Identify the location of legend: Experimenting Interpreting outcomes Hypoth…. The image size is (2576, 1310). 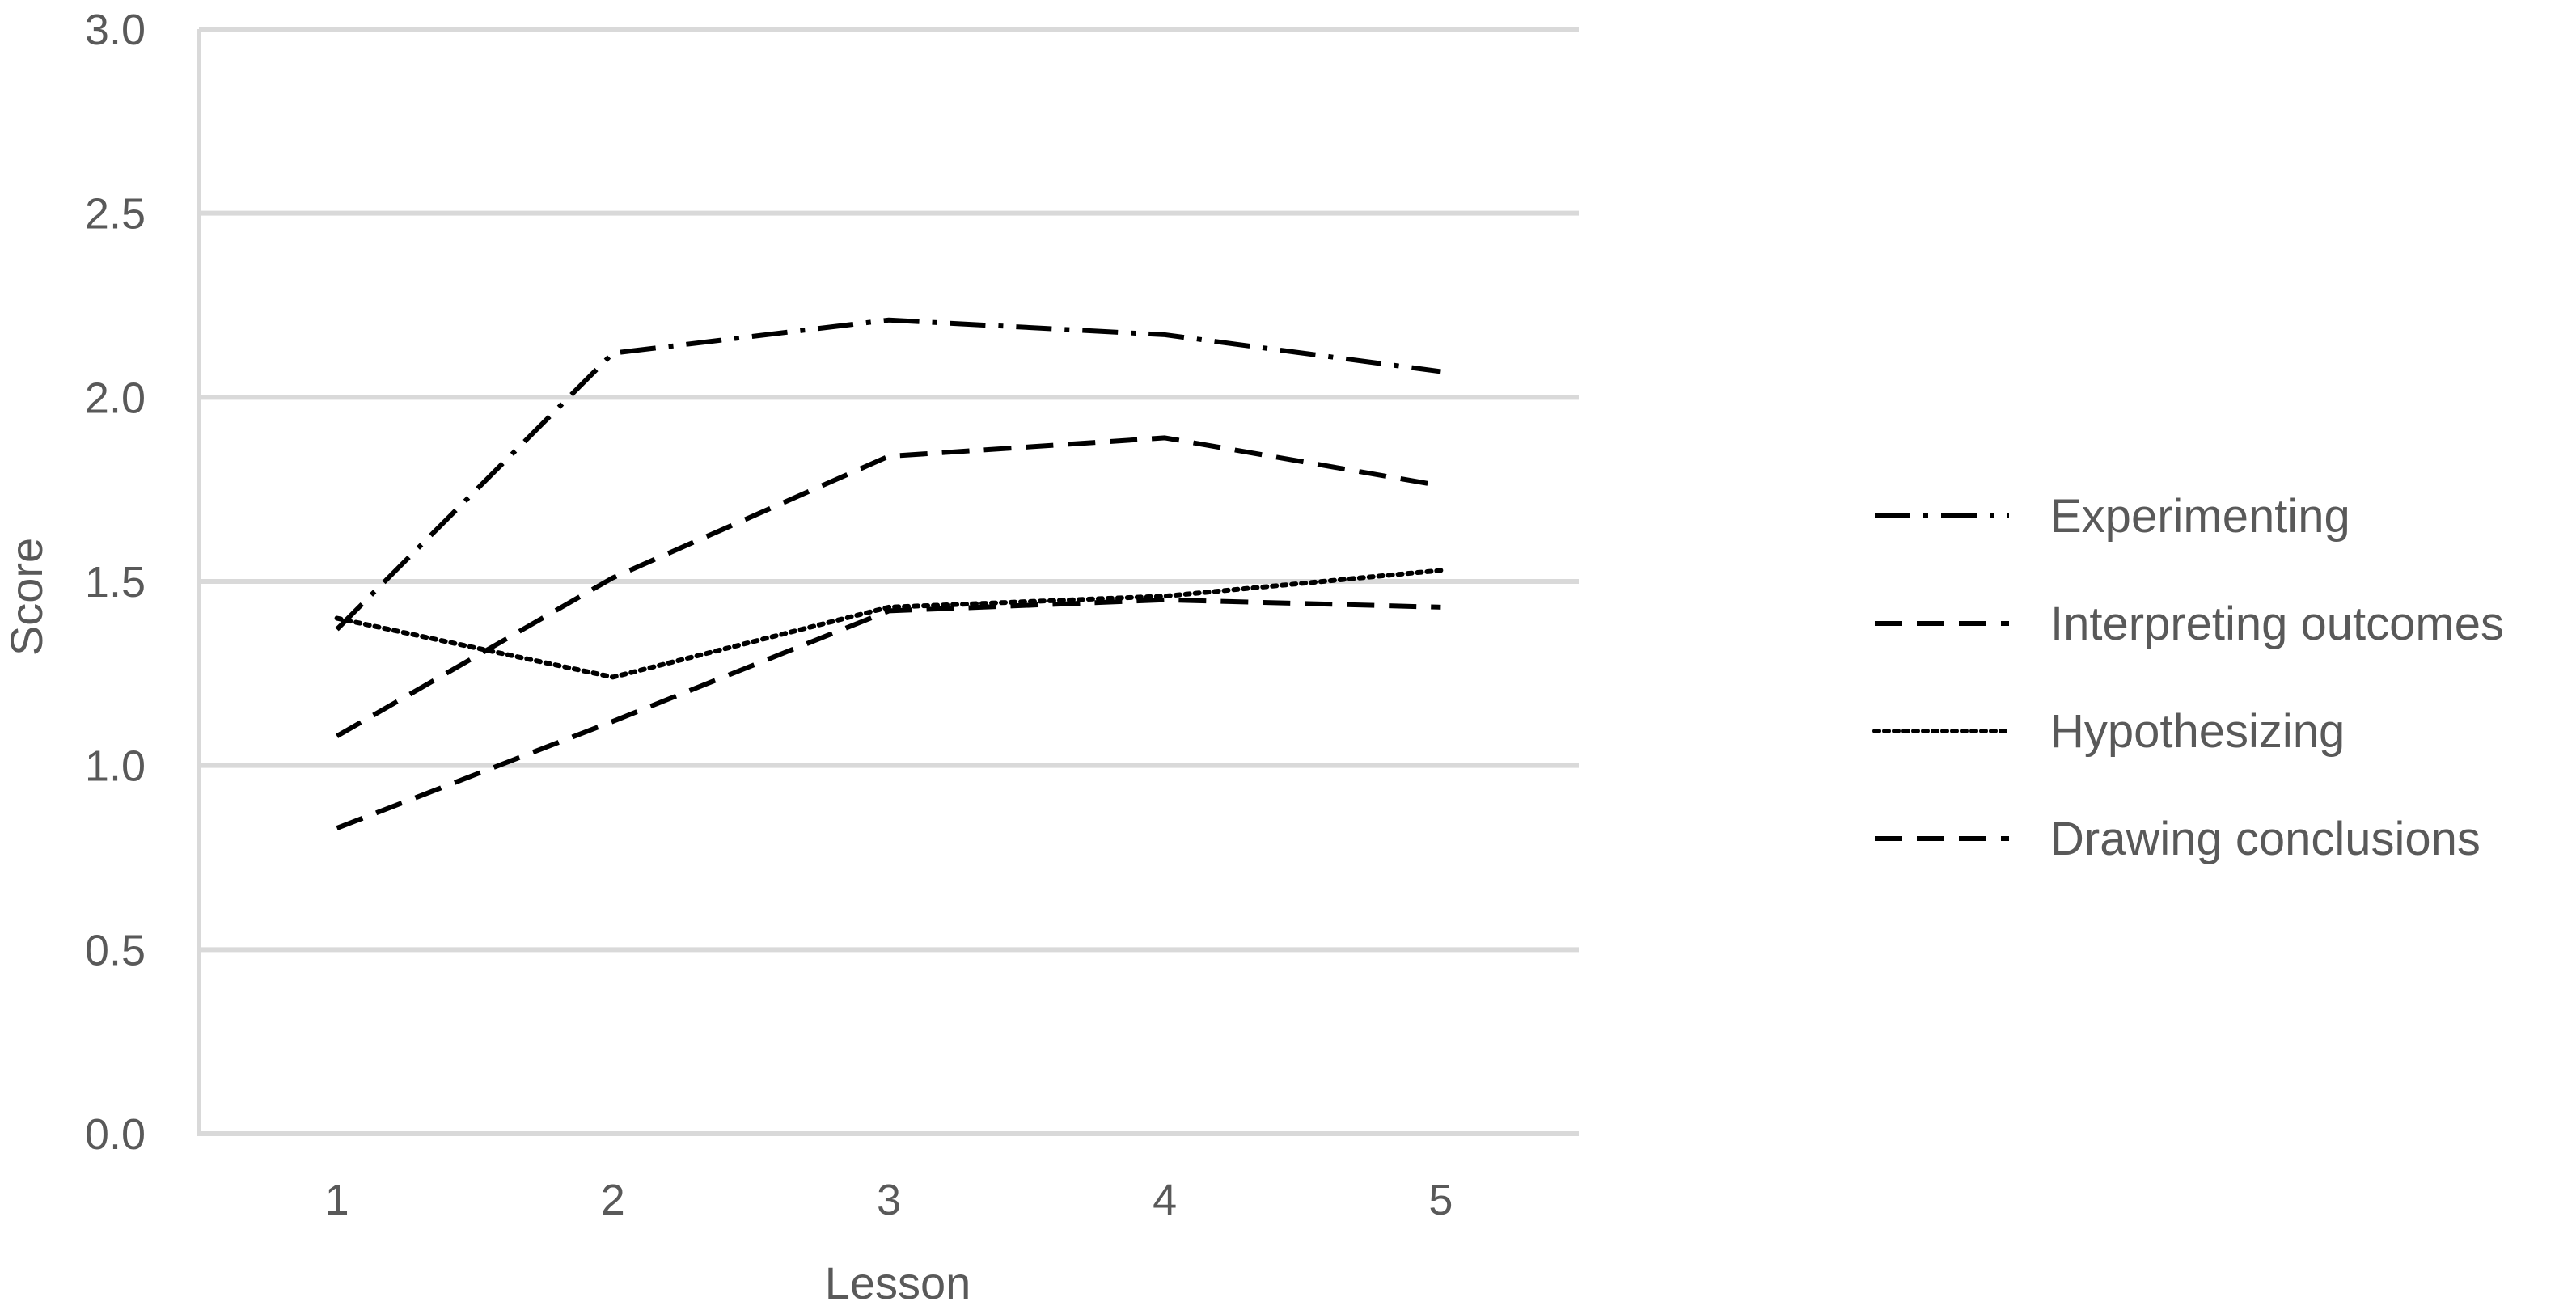
(2188, 677).